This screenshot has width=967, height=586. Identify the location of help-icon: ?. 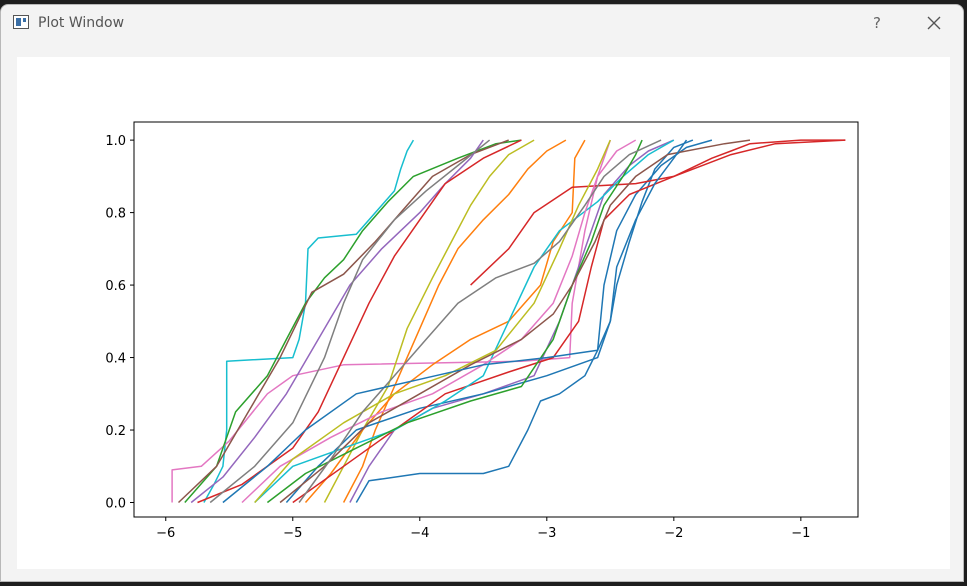
(877, 23).